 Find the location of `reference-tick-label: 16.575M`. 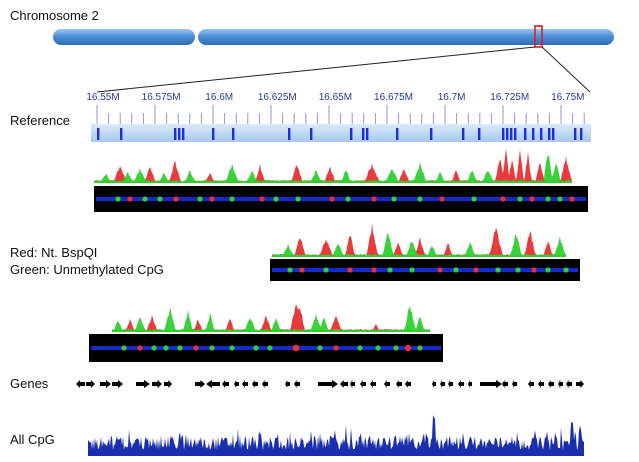

reference-tick-label: 16.575M is located at coordinates (161, 97).